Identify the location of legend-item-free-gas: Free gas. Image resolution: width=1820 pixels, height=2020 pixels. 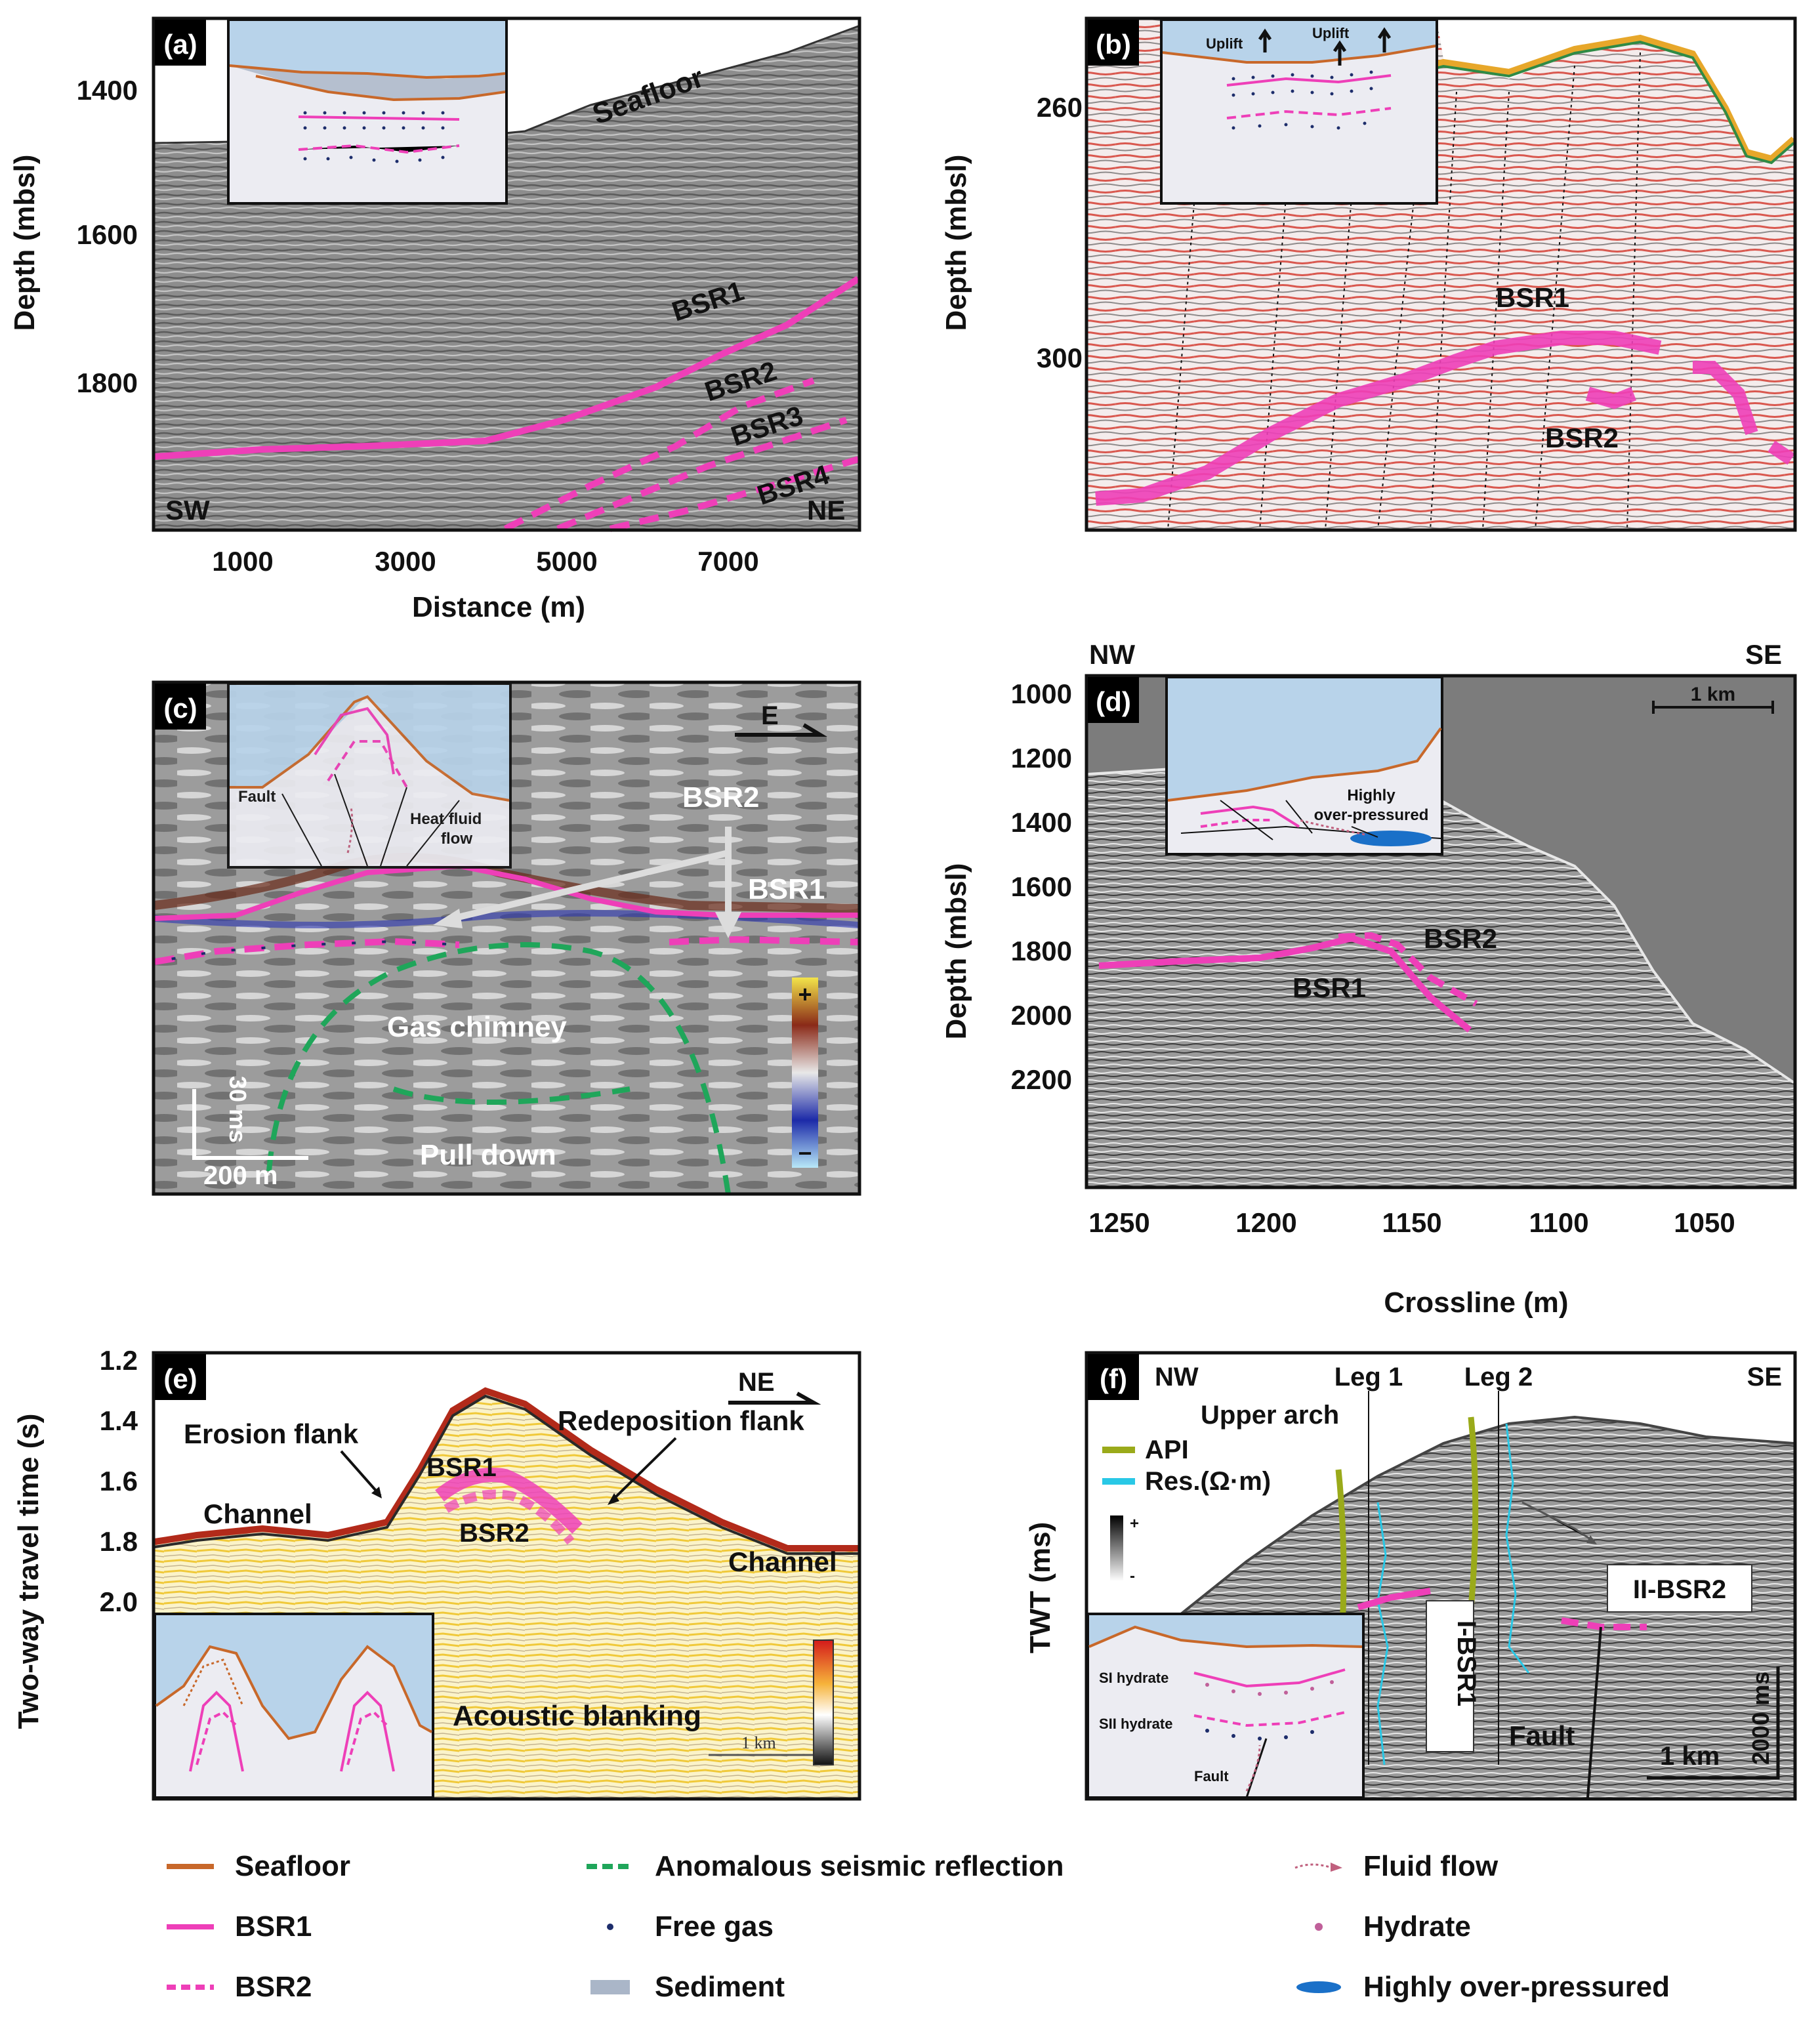
(679, 1927).